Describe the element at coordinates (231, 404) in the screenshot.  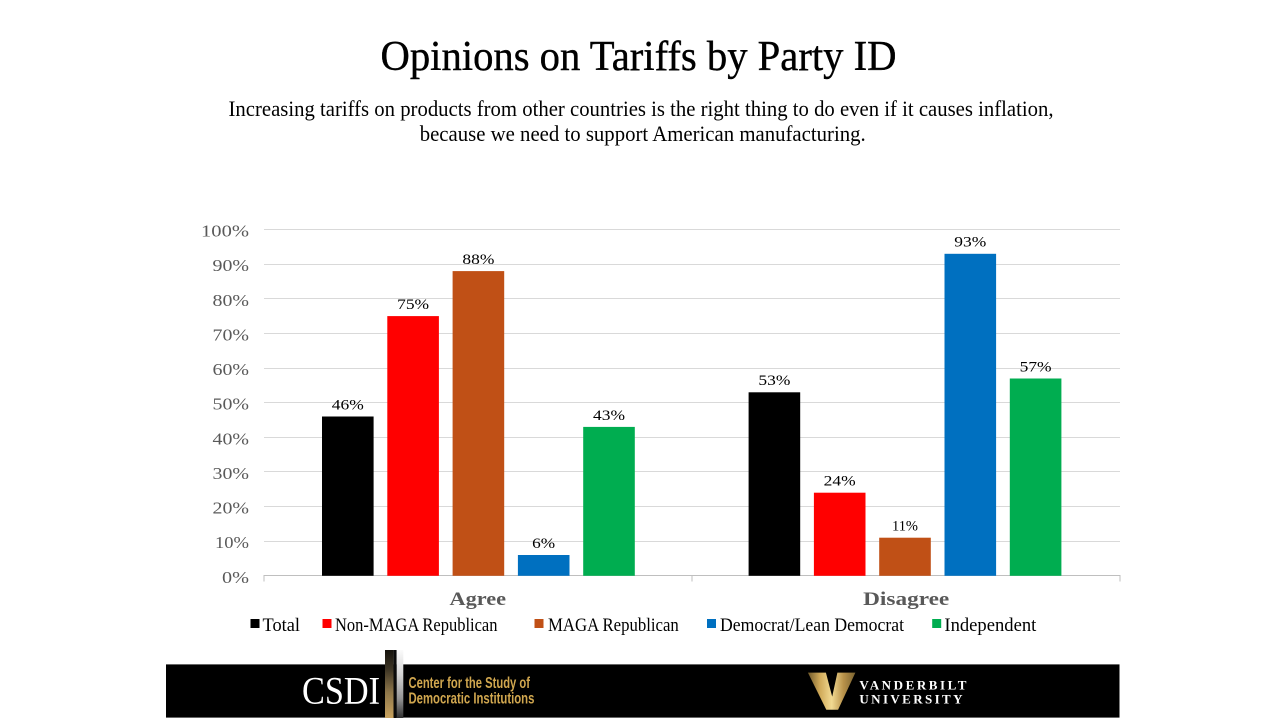
I see `svg-text: 50%` at that location.